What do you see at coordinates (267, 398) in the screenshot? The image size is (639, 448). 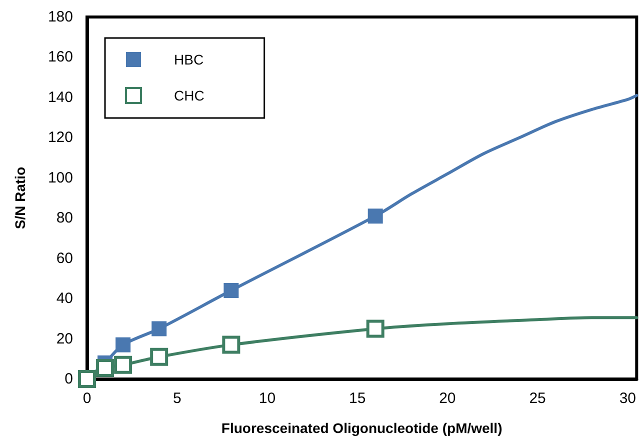 I see `x-tick-label: 10` at bounding box center [267, 398].